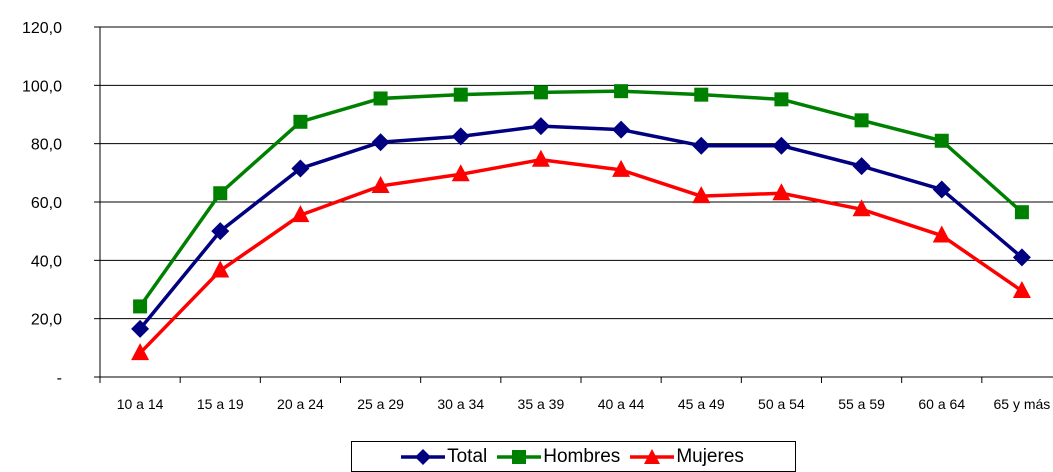  Describe the element at coordinates (423, 456) in the screenshot. I see `legend-marker-total` at that location.